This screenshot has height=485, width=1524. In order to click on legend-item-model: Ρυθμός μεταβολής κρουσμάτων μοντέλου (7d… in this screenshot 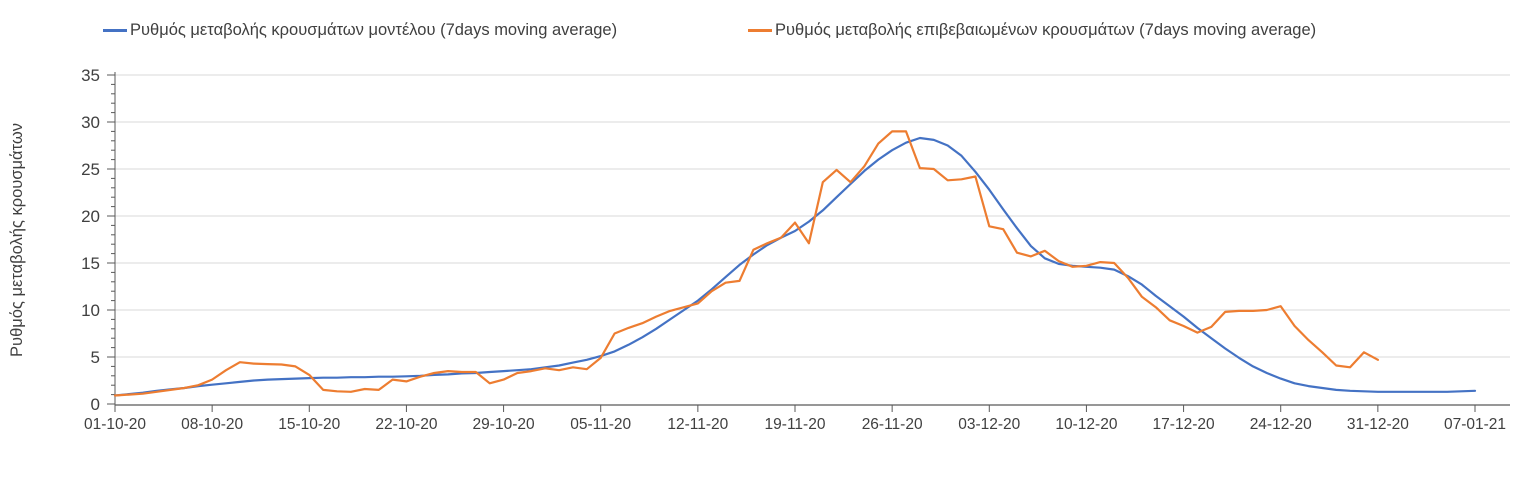, I will do `click(360, 30)`.